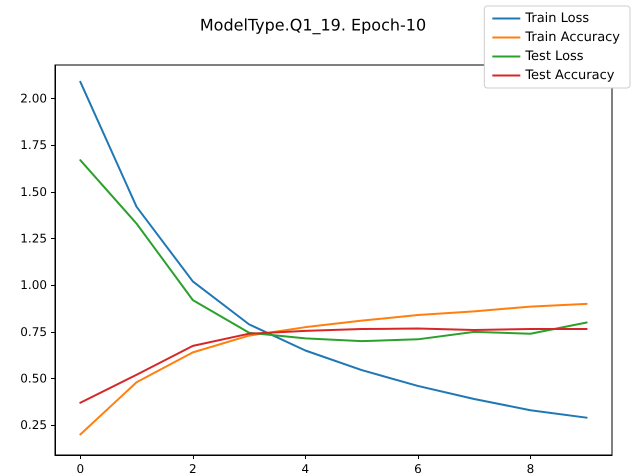 Image resolution: width=638 pixels, height=476 pixels. What do you see at coordinates (33, 285) in the screenshot?
I see `y-tick-label: 1.00` at bounding box center [33, 285].